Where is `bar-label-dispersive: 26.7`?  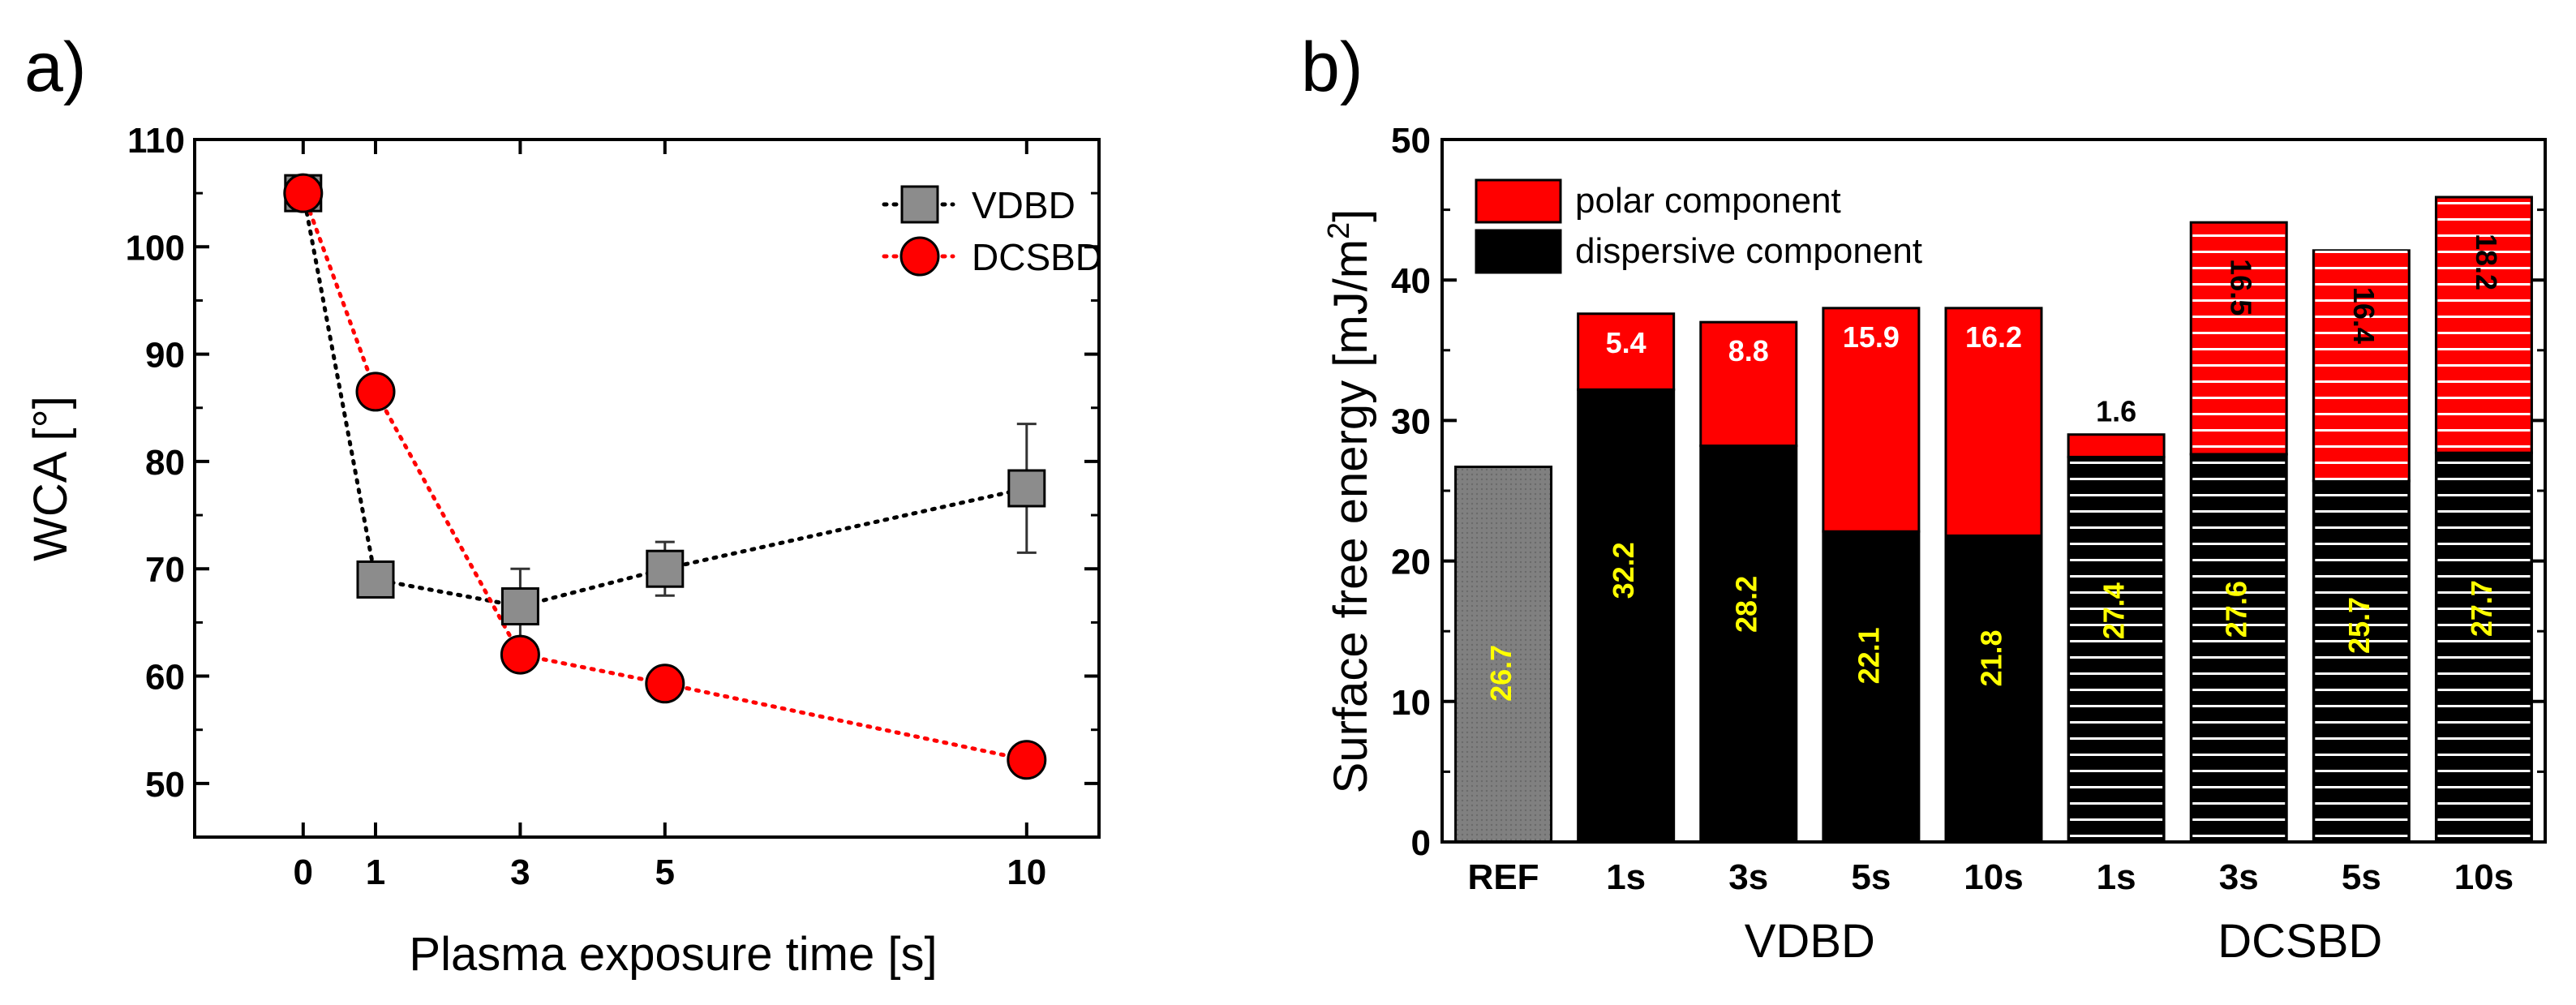
bar-label-dispersive: 26.7 is located at coordinates (1501, 673).